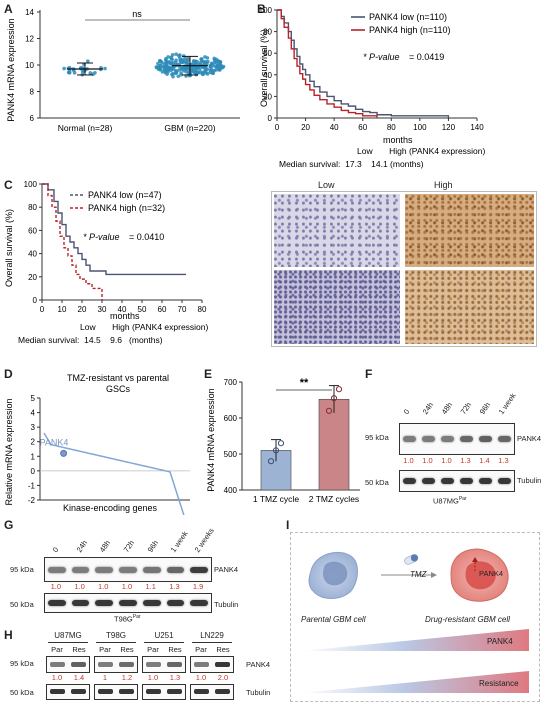 The height and width of the screenshot is (706, 545). I want to click on arrow-head-icon, so click(434, 575).